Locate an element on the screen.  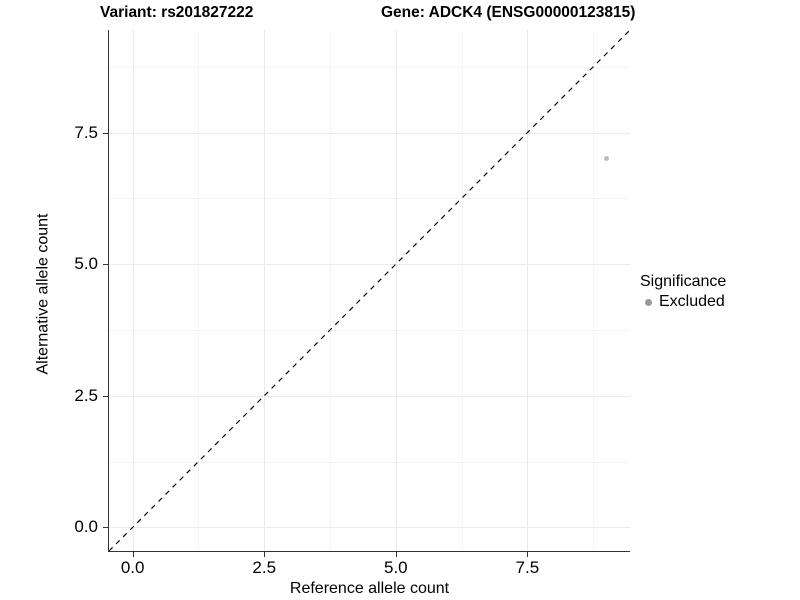
gene-title: Gene: ADCK4 (ENSG00000123815) is located at coordinates (508, 12).